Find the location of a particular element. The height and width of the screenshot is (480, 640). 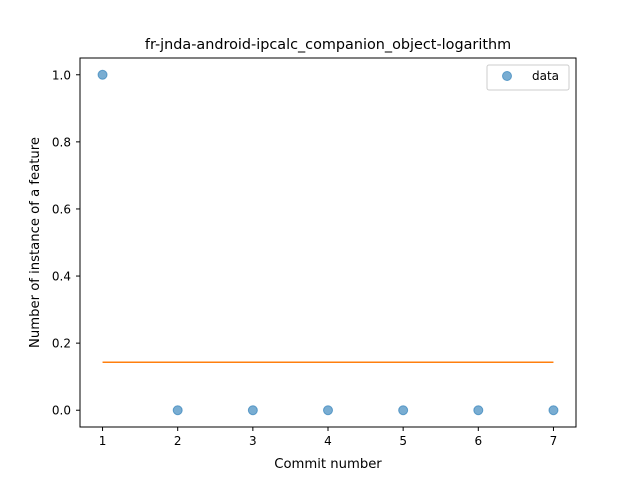

x-axis-ticks: 1 2 3 4 5 6 7 is located at coordinates (328, 437).